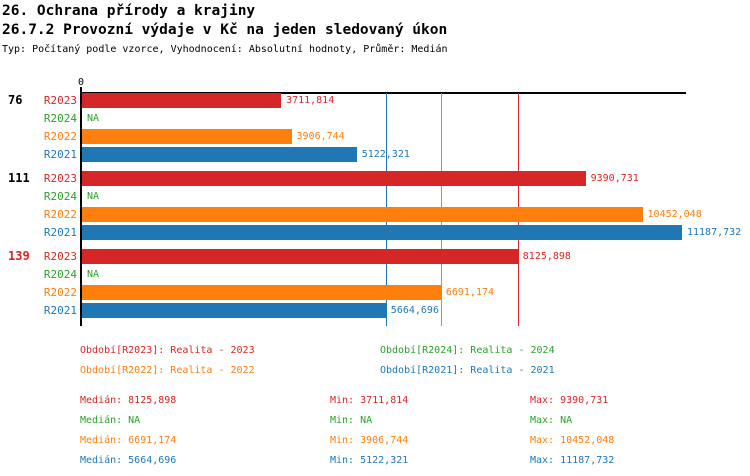  Describe the element at coordinates (470, 292) in the screenshot. I see `bar-value-label: 6691,174` at that location.